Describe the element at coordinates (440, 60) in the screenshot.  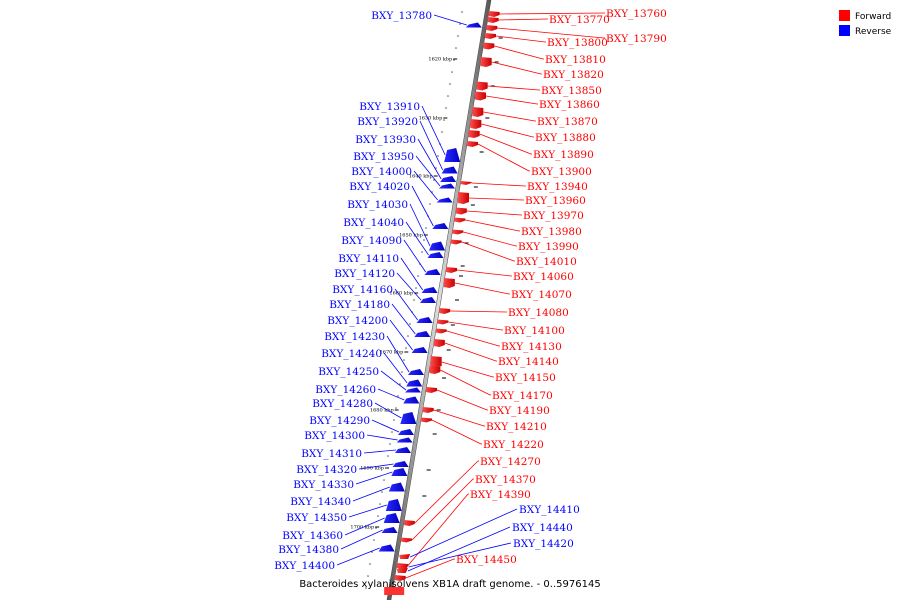
I see `tick-label: 1620 kbp` at that location.